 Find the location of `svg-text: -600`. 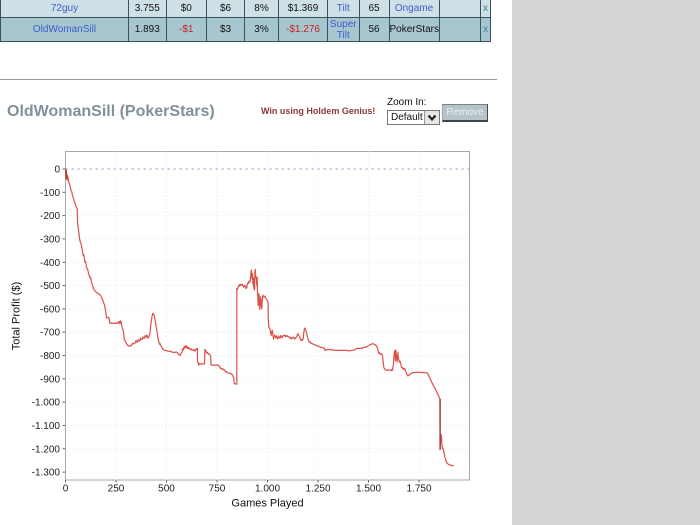

svg-text: -600 is located at coordinates (50, 309).